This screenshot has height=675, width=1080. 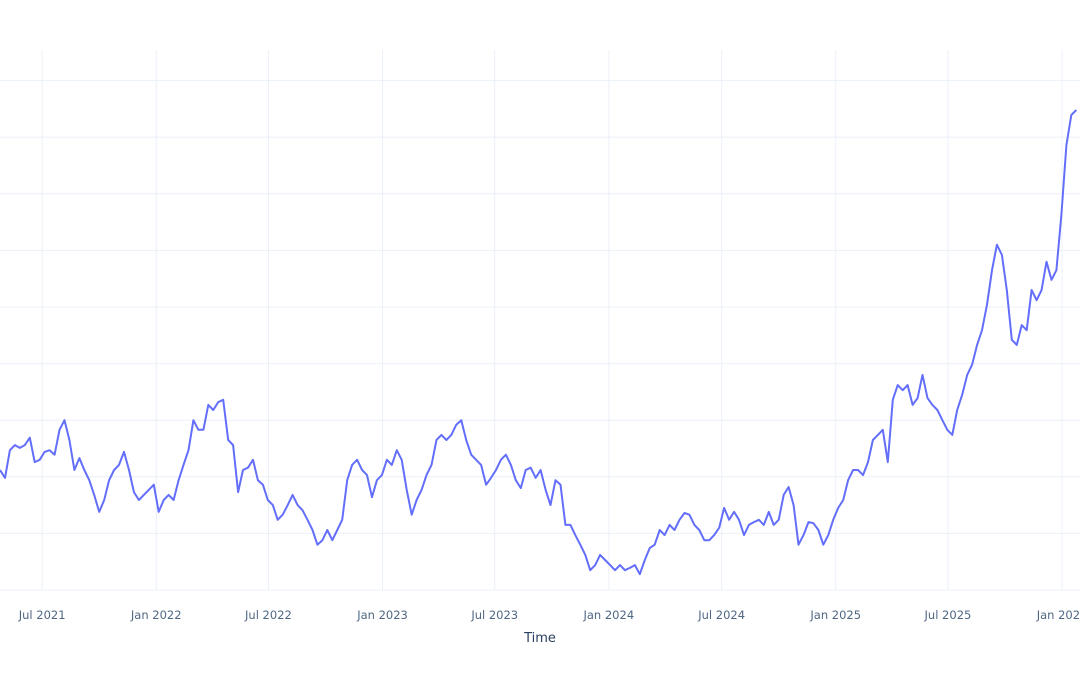 I want to click on x-tick-label: Jul 2023, so click(x=494, y=615).